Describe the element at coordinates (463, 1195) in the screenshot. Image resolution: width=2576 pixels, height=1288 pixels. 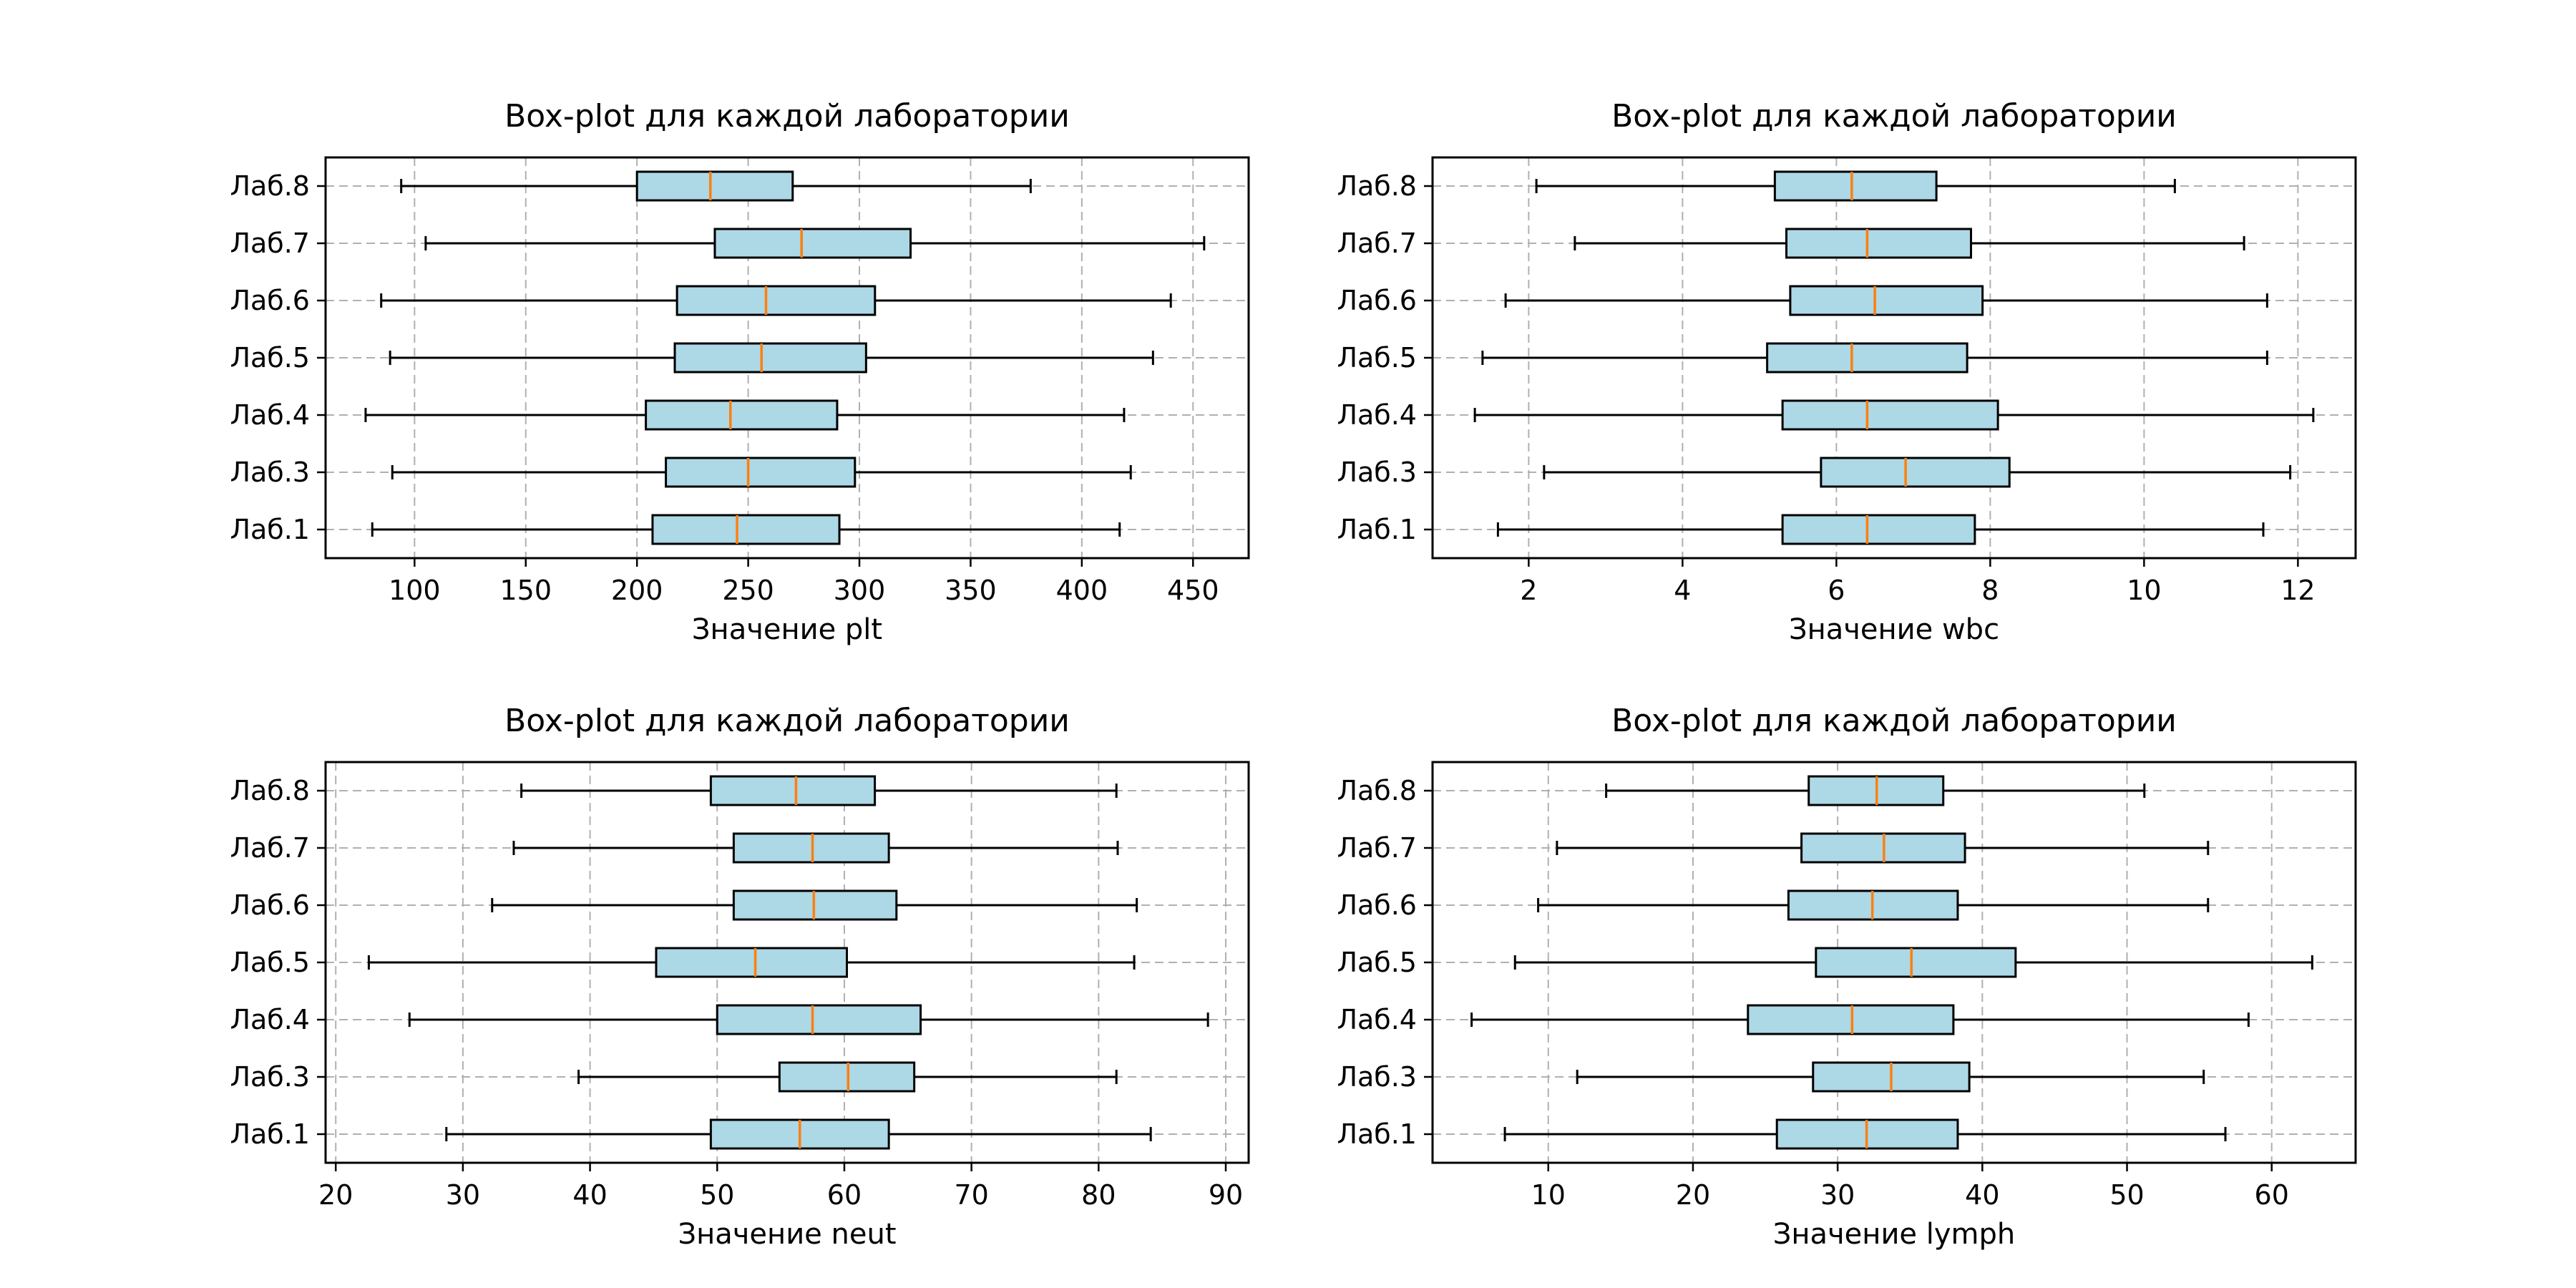
I see `x-tick-label-1: 30` at that location.